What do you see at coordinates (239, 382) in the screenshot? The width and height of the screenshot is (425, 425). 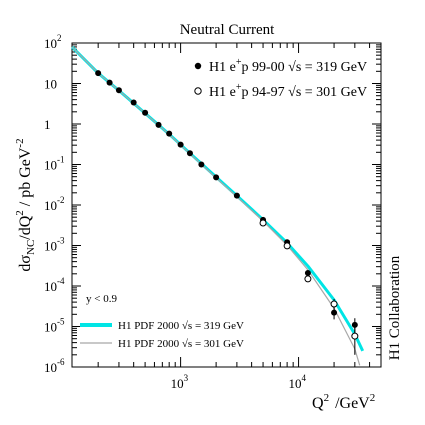 I see `x-tick-labels: 10³ 10⁴` at bounding box center [239, 382].